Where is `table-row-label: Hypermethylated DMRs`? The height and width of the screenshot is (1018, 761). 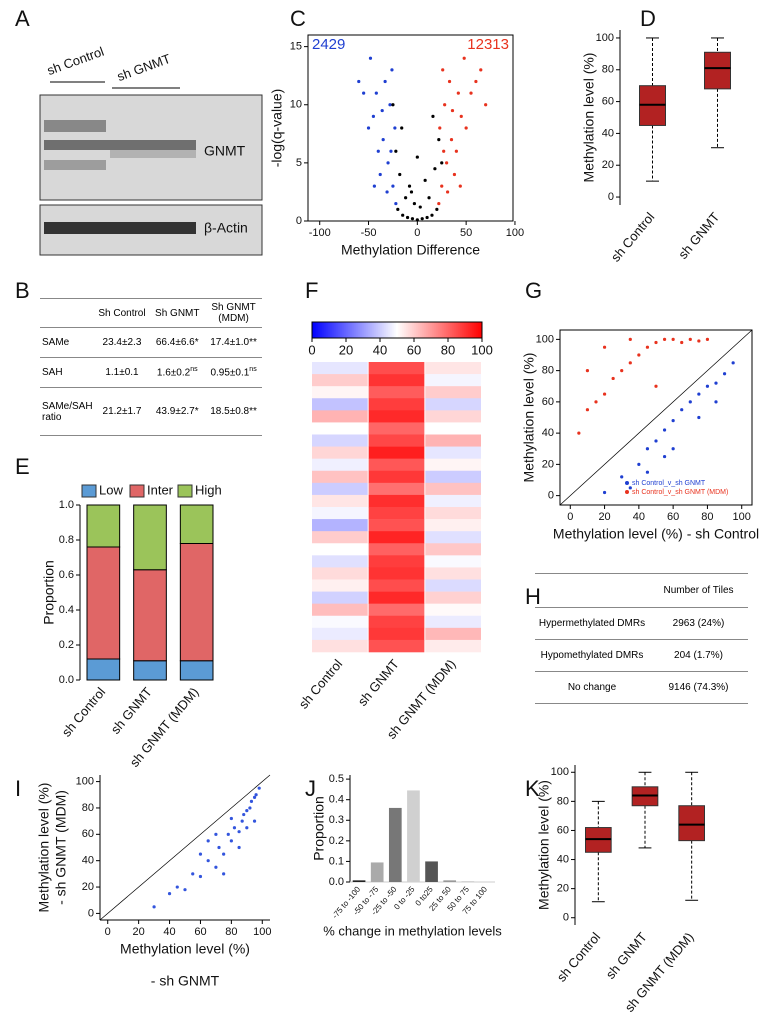
table-row-label: Hypermethylated DMRs is located at coordinates (592, 623).